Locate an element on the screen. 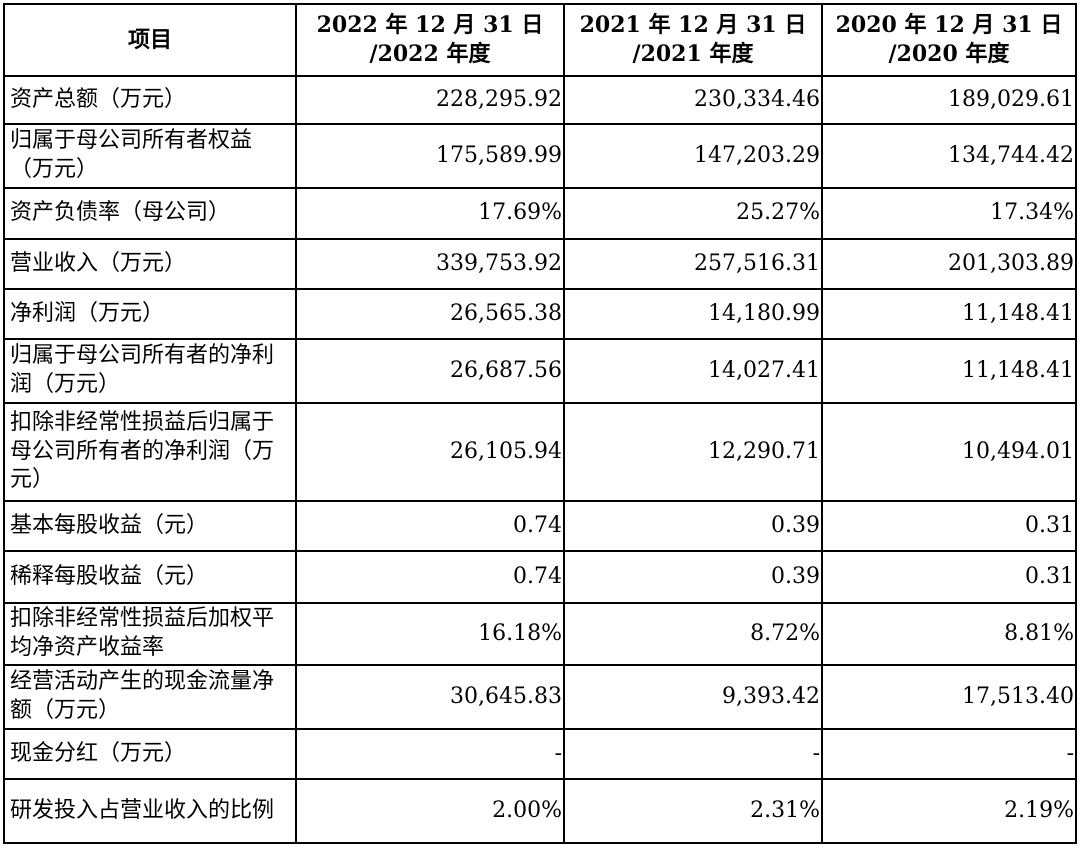  cell-2021: 9,393.42 is located at coordinates (693, 697).